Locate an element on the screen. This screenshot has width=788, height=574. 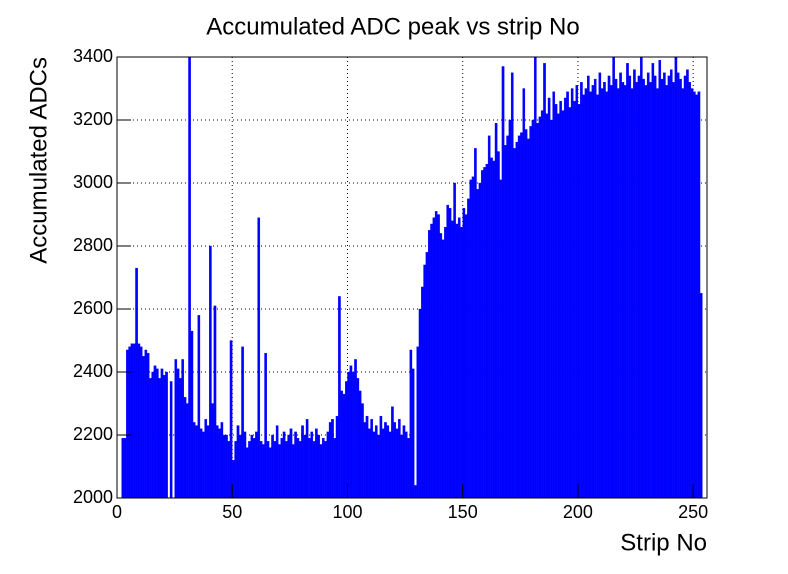
x-axis-label: Strip No is located at coordinates (663, 542).